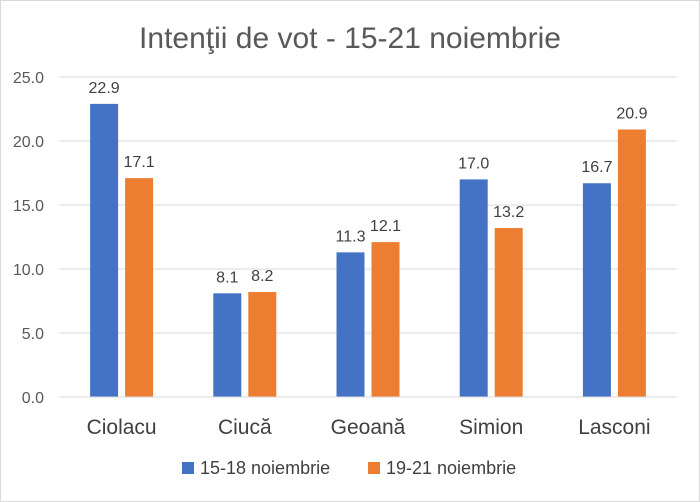  I want to click on x-tick-label: Ciucă, so click(245, 427).